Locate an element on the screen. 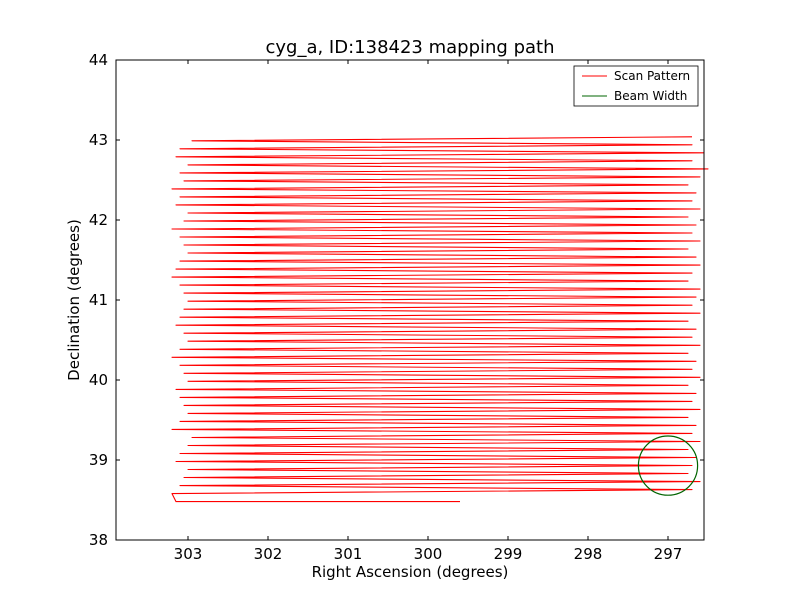 This screenshot has width=800, height=600. legend-label-beam-width: Beam Width is located at coordinates (650, 96).